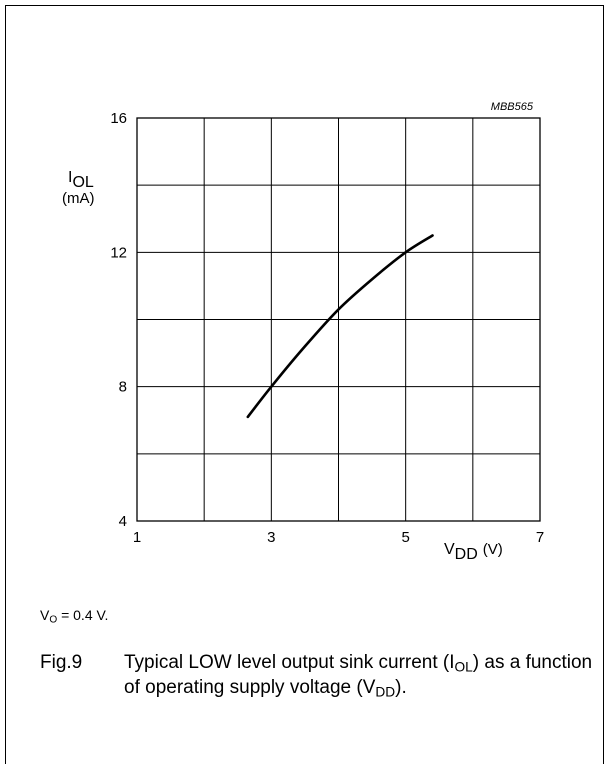  Describe the element at coordinates (340, 326) in the screenshot. I see `data-line` at that location.